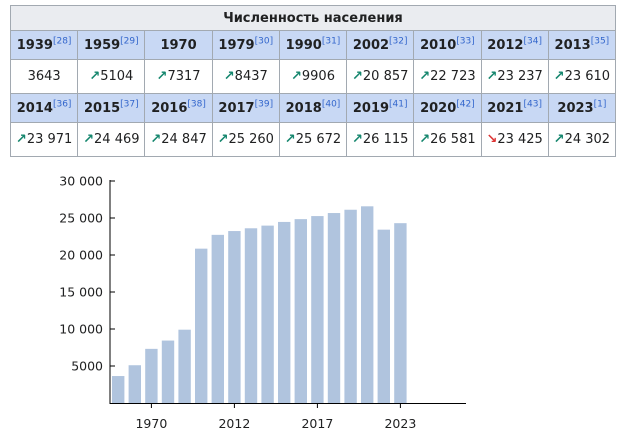 This screenshot has height=446, width=628. Describe the element at coordinates (398, 41) in the screenshot. I see `reference-link: [32]` at that location.